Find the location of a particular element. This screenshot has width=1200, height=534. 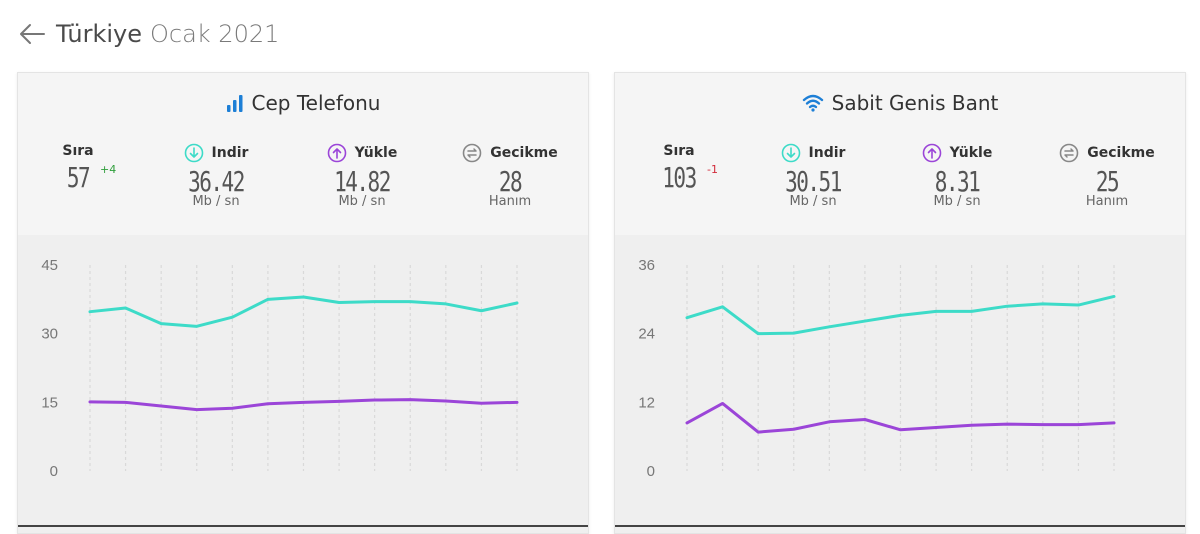

download-value: 30.51 is located at coordinates (813, 181).